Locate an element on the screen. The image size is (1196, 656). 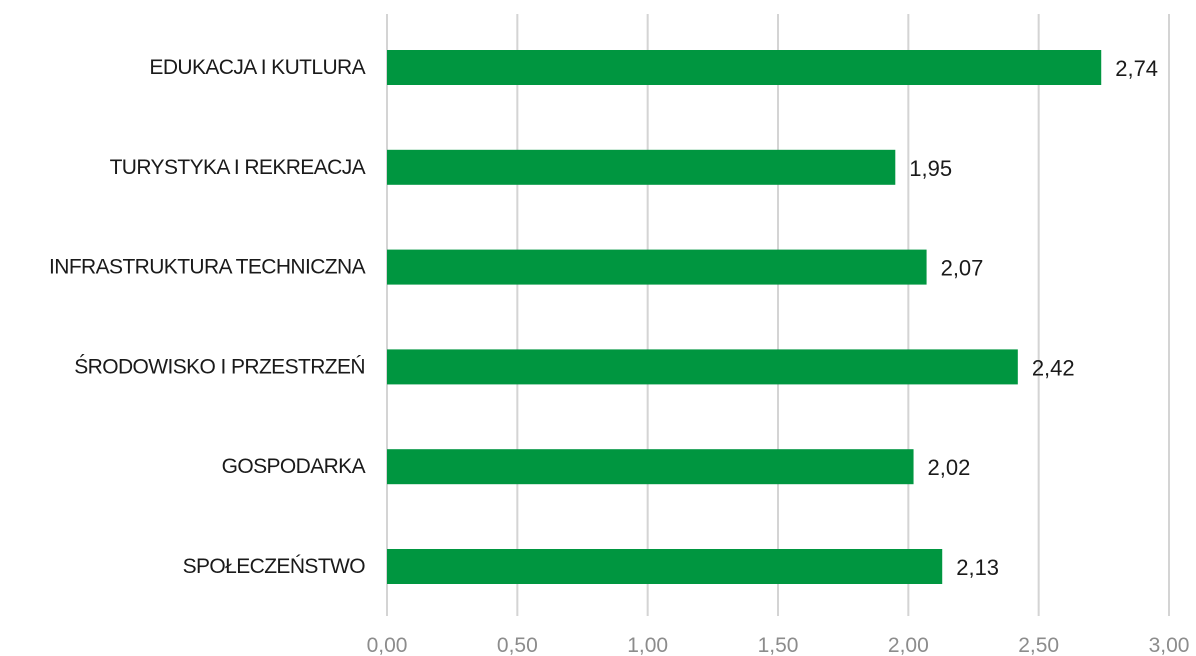
x-axis-tick-labels: 0,00 0,50 1,00 1,50 2,00 2,50 3,00 is located at coordinates (778, 645).